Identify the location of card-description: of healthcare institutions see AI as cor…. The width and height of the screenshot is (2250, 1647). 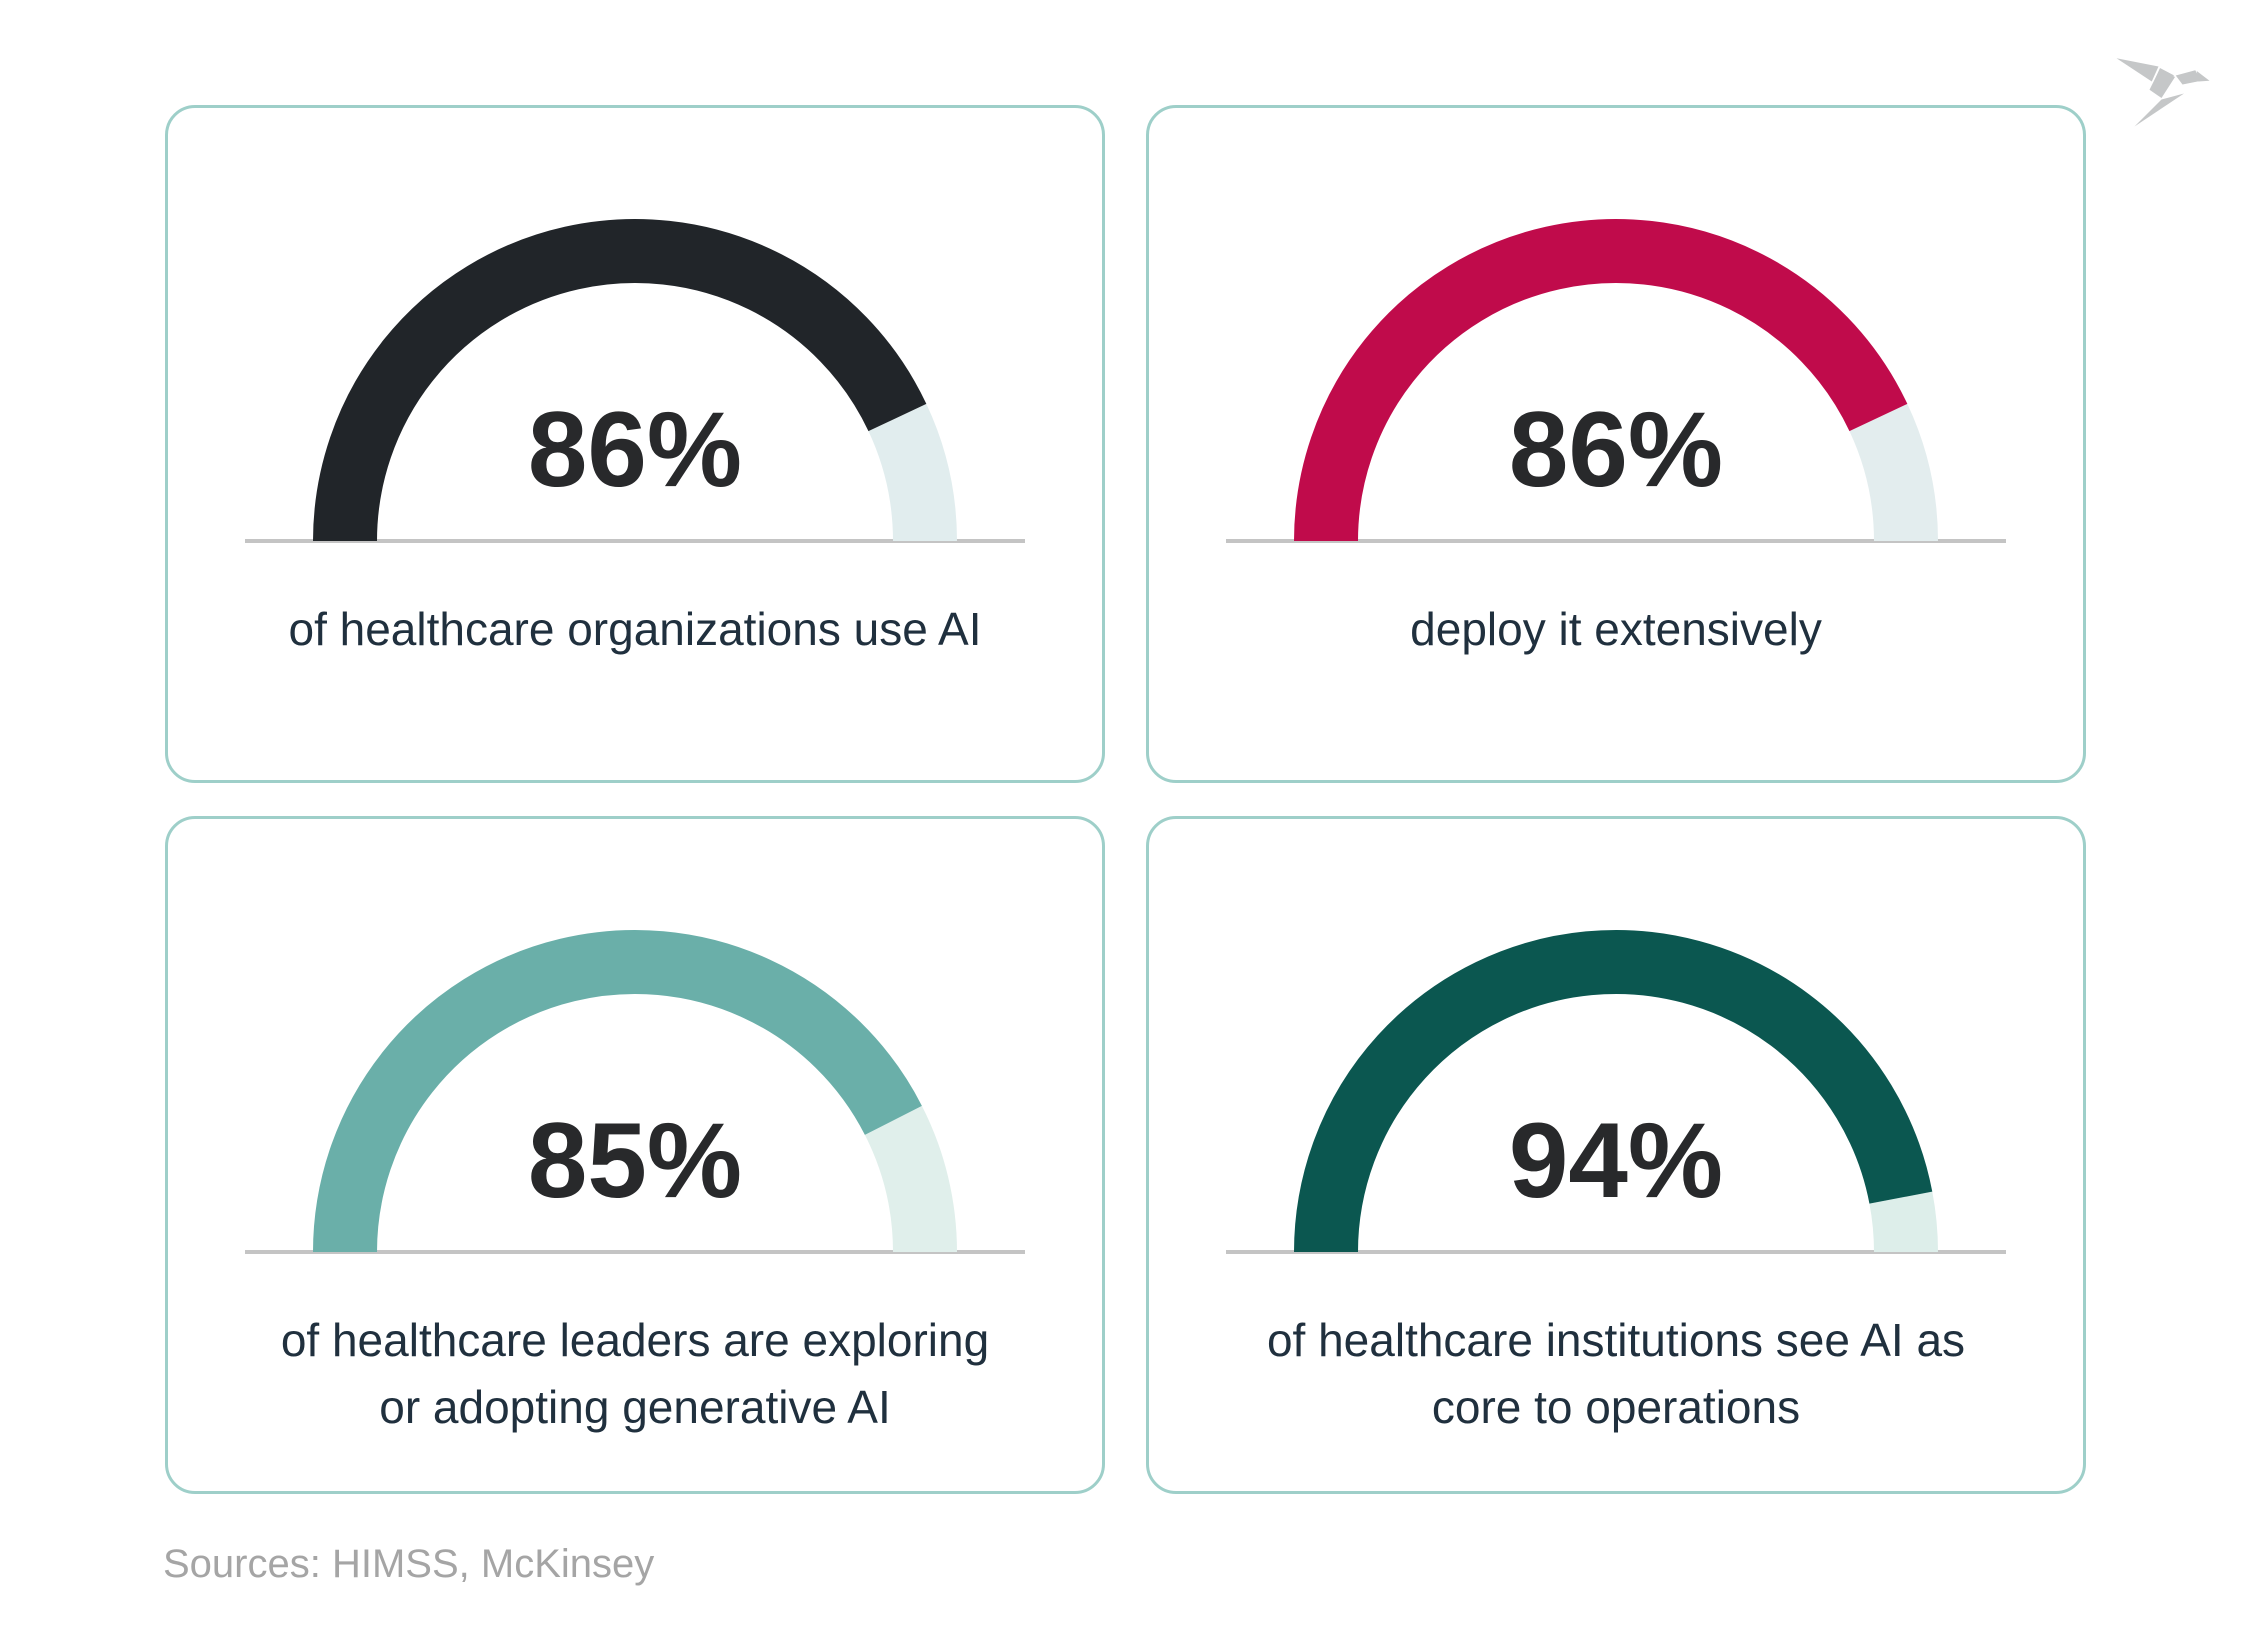
(1616, 1373).